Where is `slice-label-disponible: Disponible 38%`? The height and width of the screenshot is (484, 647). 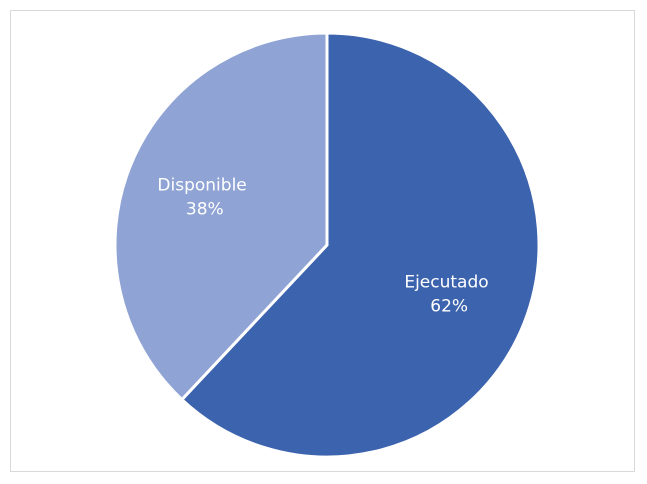 slice-label-disponible: Disponible 38% is located at coordinates (204, 198).